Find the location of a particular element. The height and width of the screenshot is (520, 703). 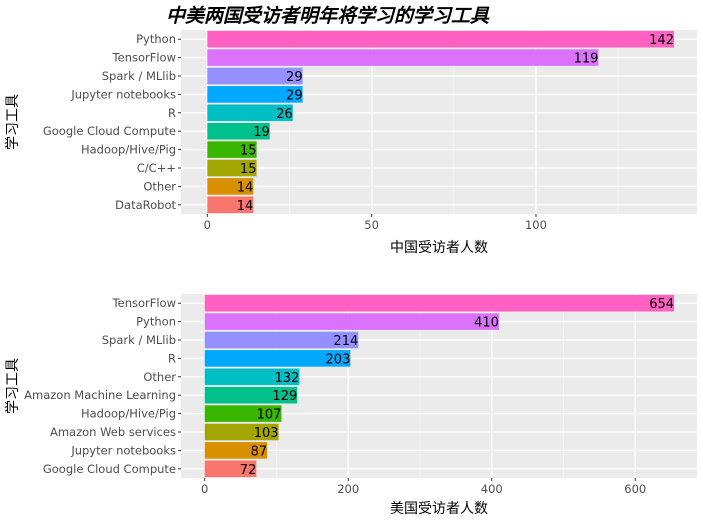

figure-title: 中美两国受访者明年将学习的学习工具 is located at coordinates (328, 16).